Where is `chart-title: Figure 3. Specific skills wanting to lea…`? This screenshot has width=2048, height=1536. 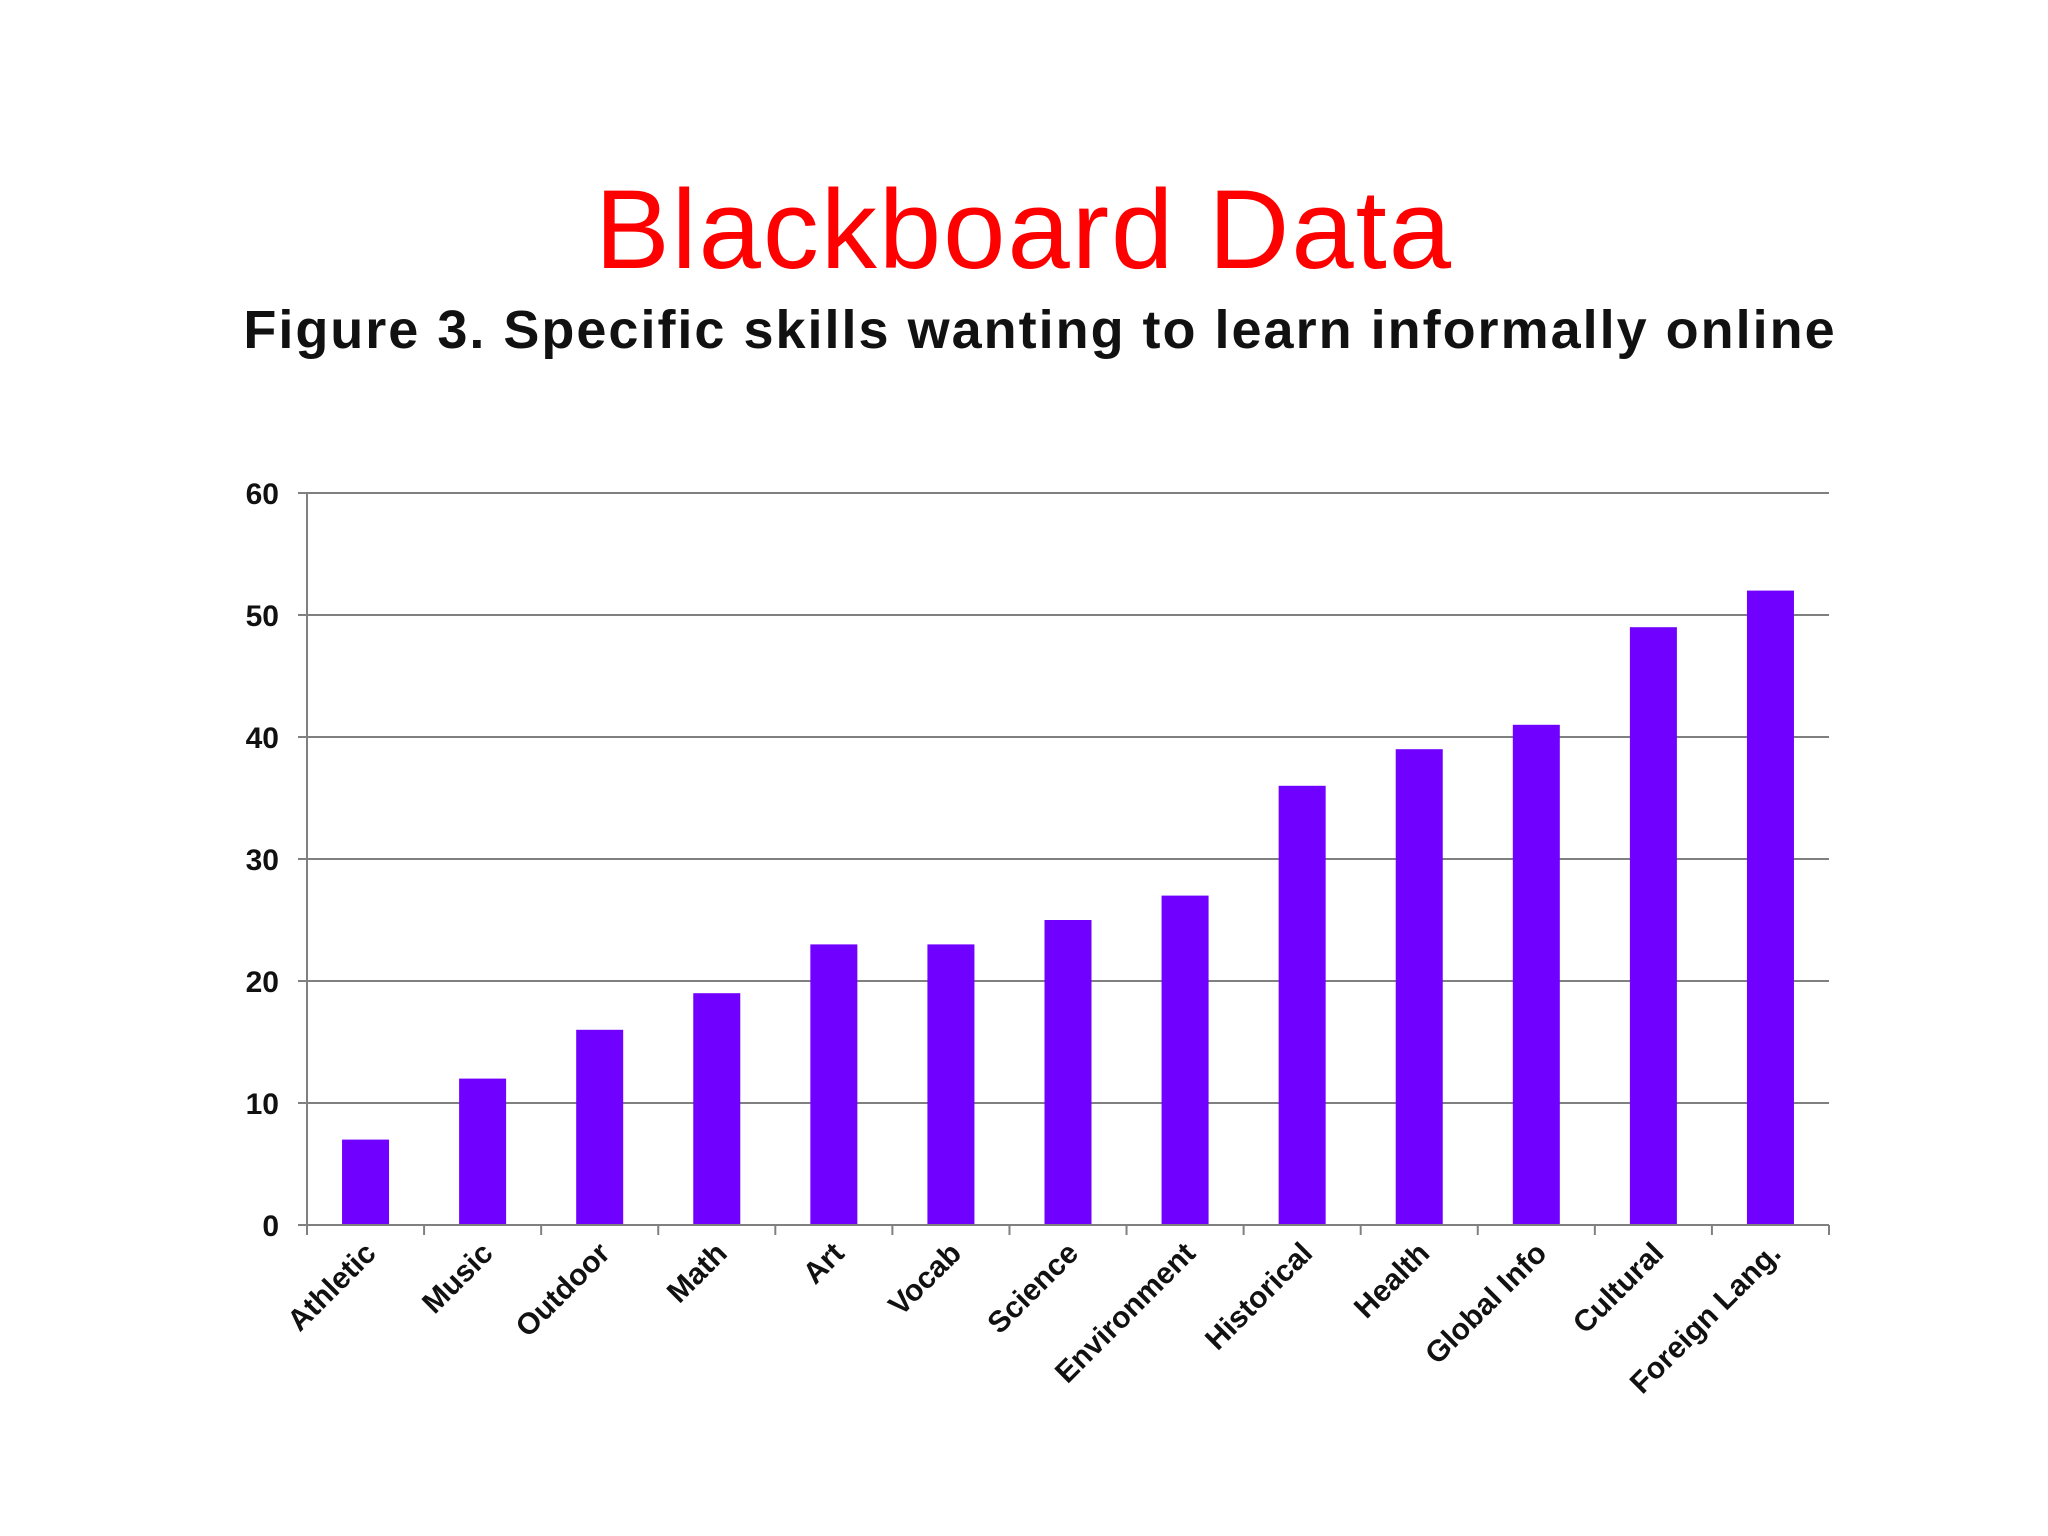
chart-title: Figure 3. Specific skills wanting to lea… is located at coordinates (1040, 330).